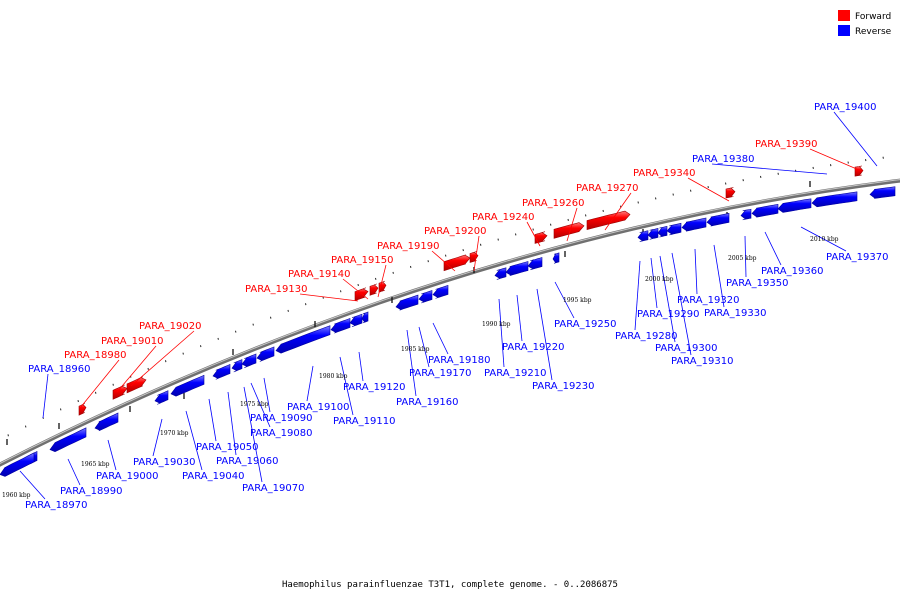 Image resolution: width=900 pixels, height=600 pixels. Describe the element at coordinates (668, 314) in the screenshot. I see `gene-label: PARA_19290` at that location.